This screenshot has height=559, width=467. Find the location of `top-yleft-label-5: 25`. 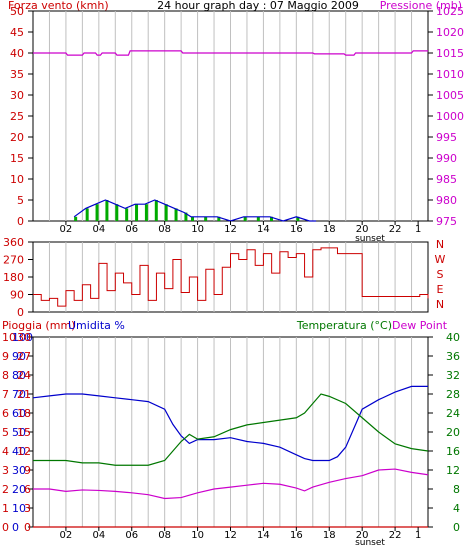

top-yleft-label-5: 25 is located at coordinates (17, 116).